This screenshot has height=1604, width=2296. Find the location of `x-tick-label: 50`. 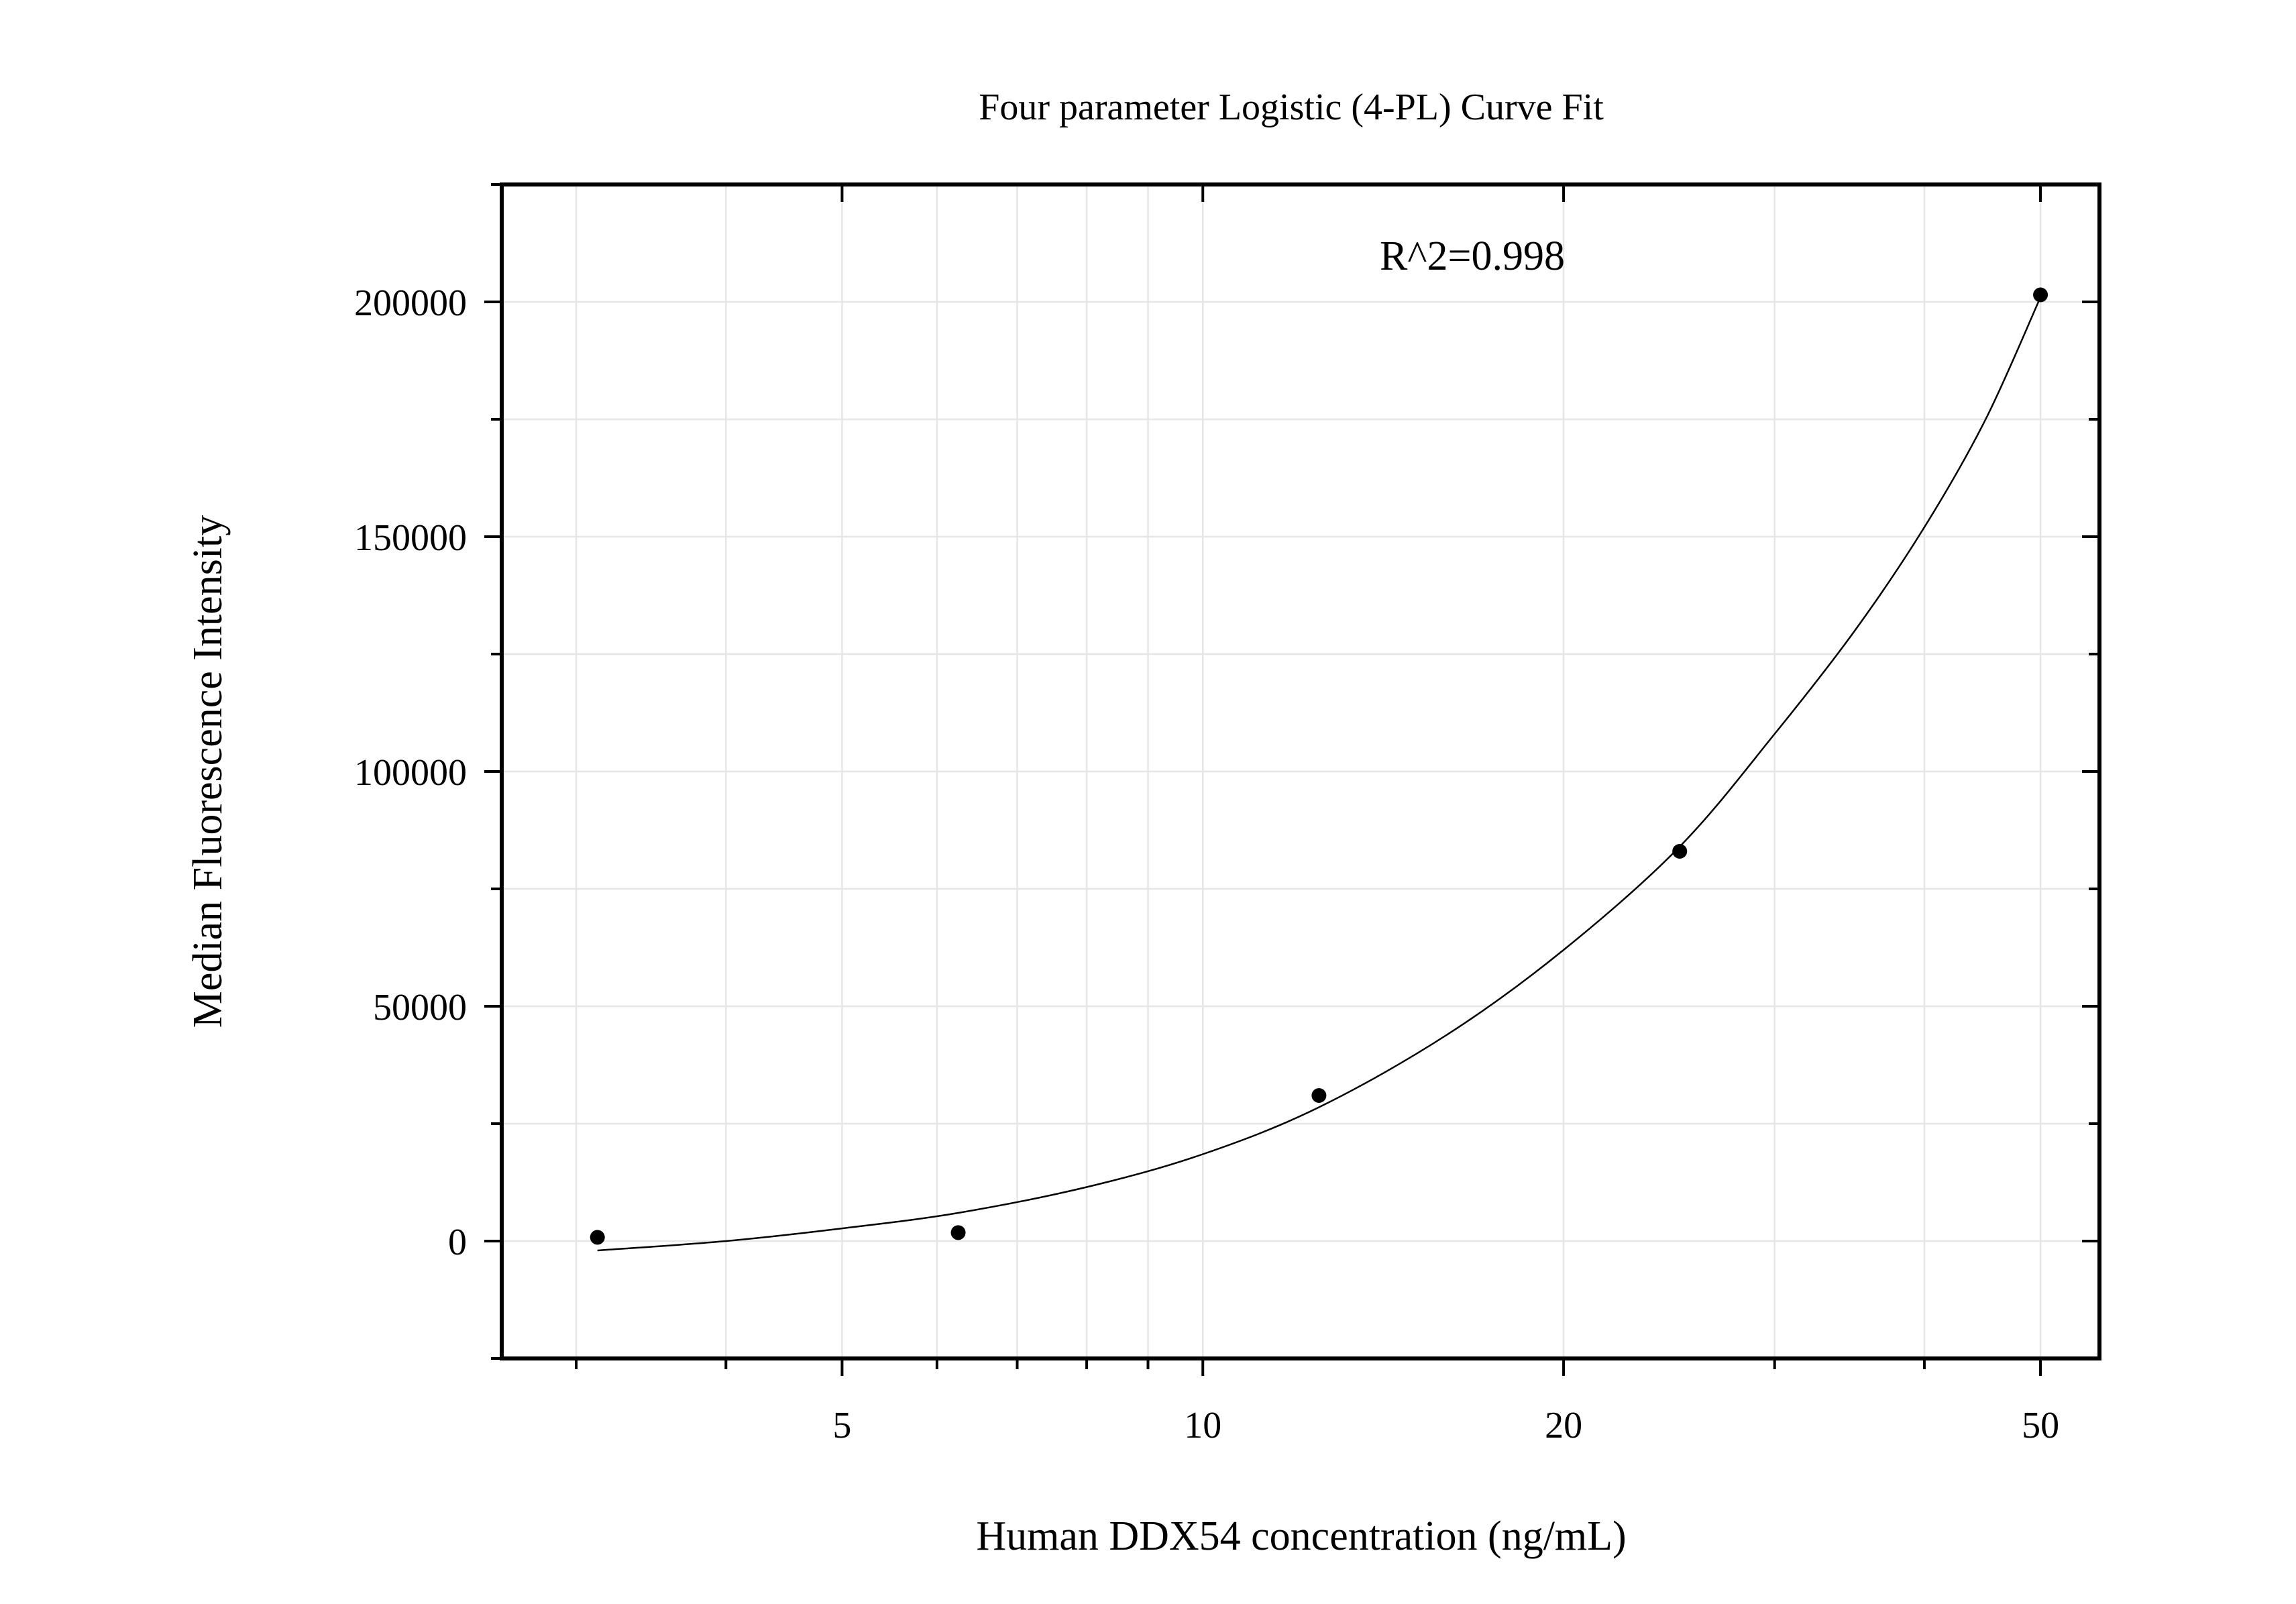

x-tick-label: 50 is located at coordinates (2041, 1425).